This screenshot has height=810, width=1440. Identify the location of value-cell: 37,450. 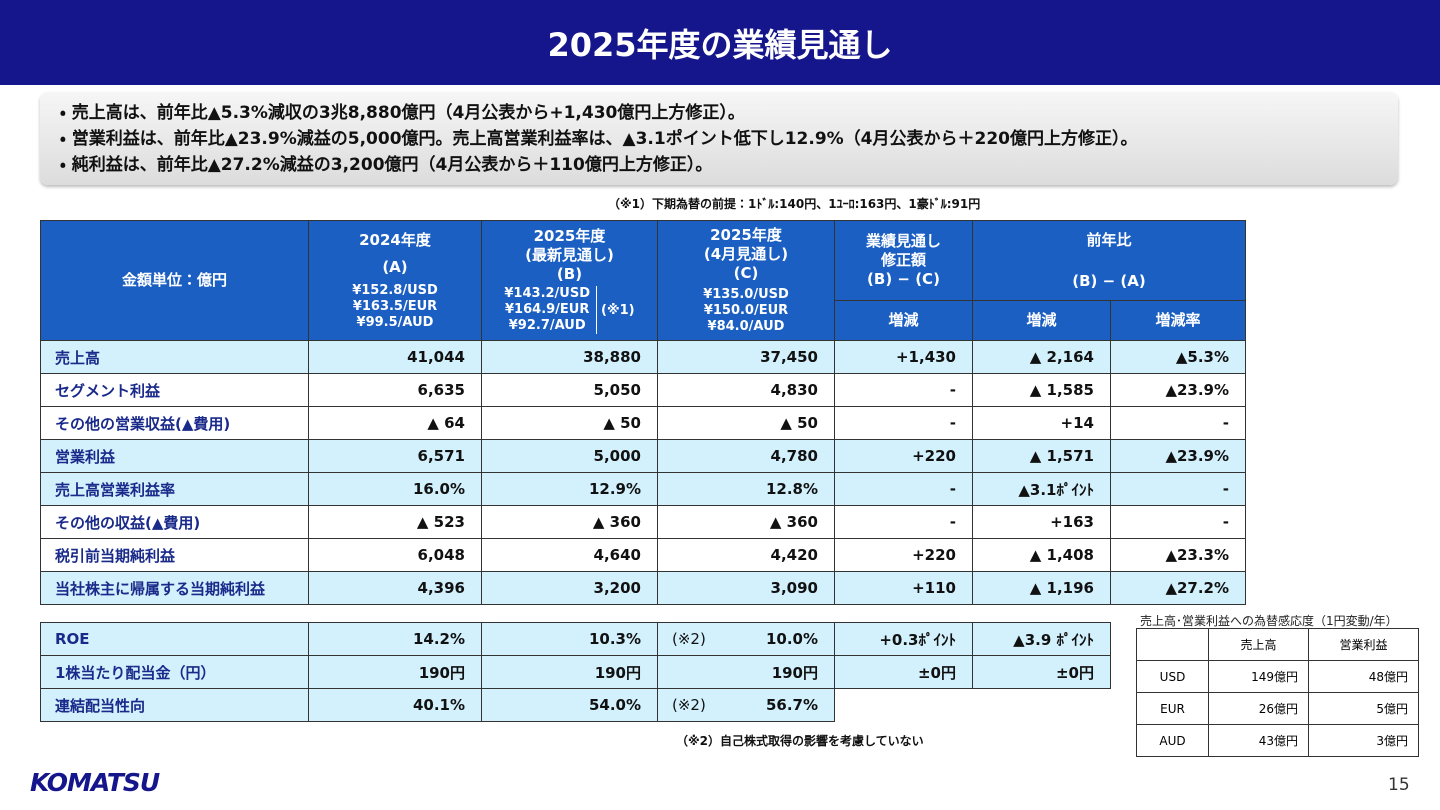
(746, 357).